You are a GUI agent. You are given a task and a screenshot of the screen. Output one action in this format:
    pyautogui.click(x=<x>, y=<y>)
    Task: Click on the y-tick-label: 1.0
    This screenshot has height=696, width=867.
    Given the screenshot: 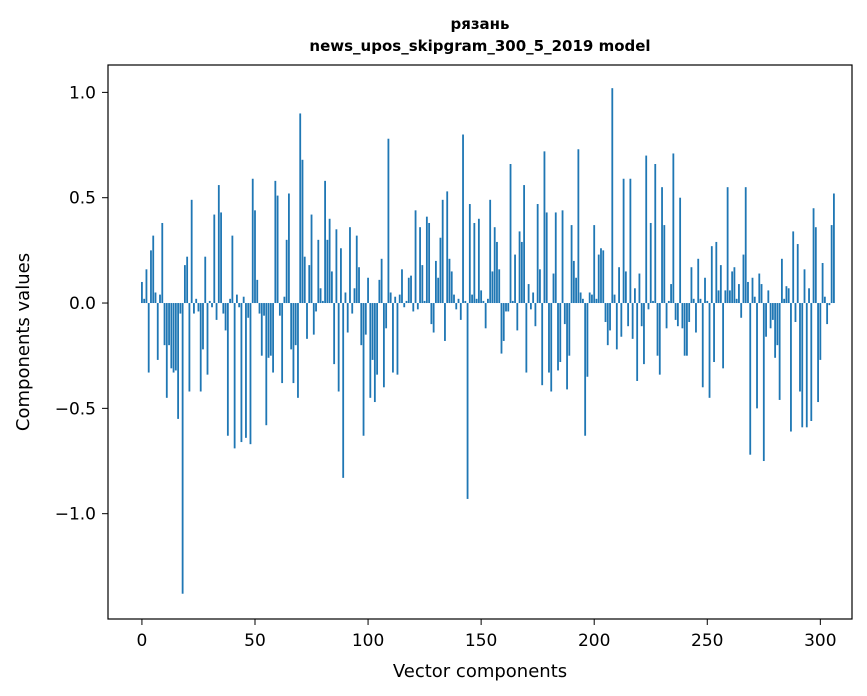 What is the action you would take?
    pyautogui.click(x=82, y=93)
    